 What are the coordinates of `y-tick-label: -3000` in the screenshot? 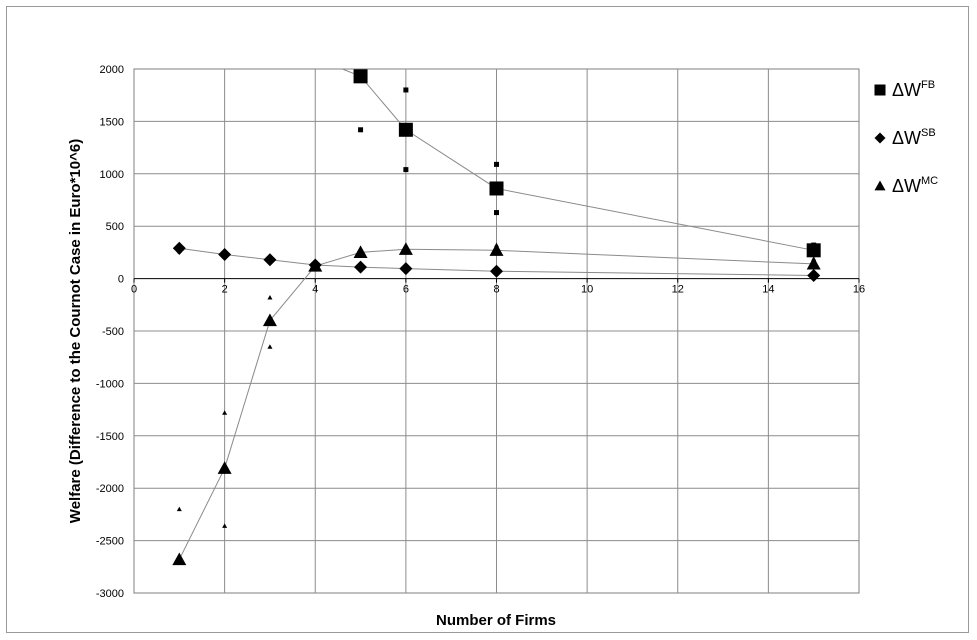 It's located at (110, 594).